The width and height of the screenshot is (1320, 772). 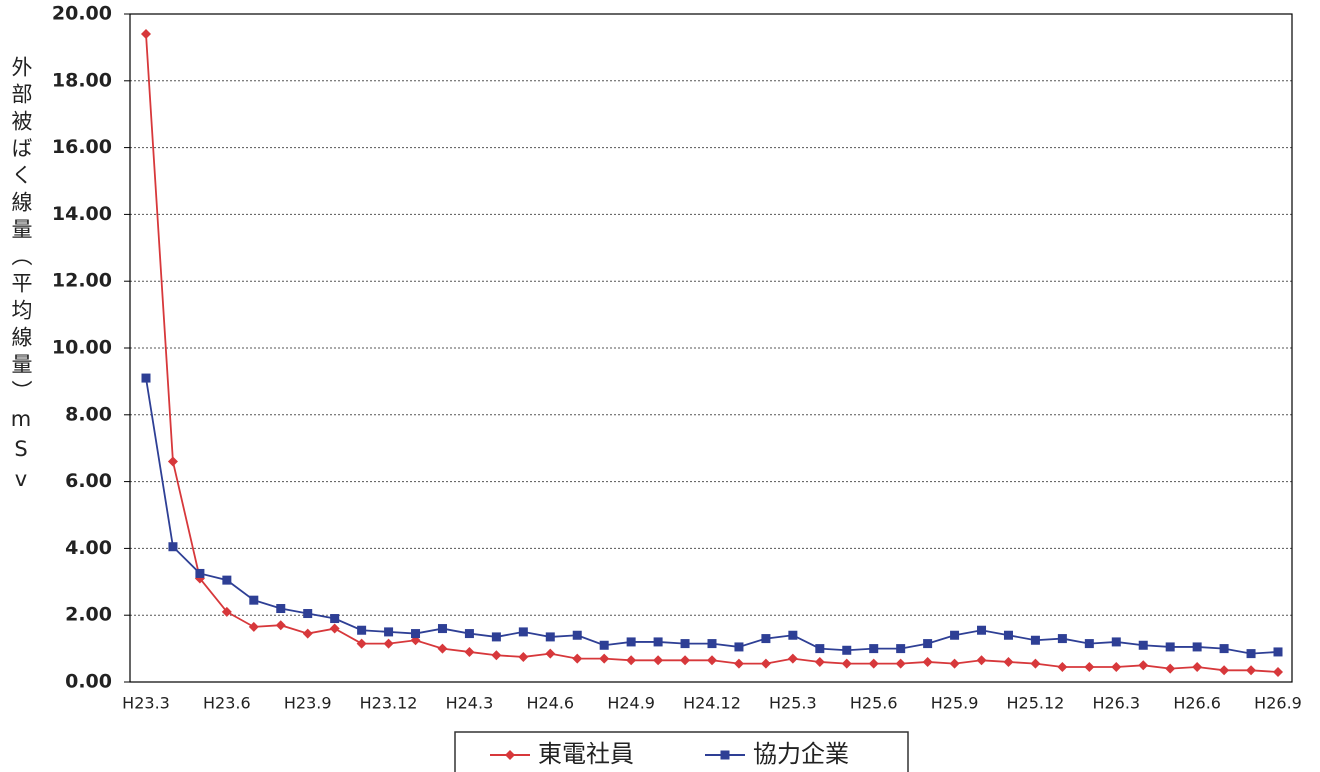 What do you see at coordinates (82, 281) in the screenshot?
I see `y-tick-label: 12.00` at bounding box center [82, 281].